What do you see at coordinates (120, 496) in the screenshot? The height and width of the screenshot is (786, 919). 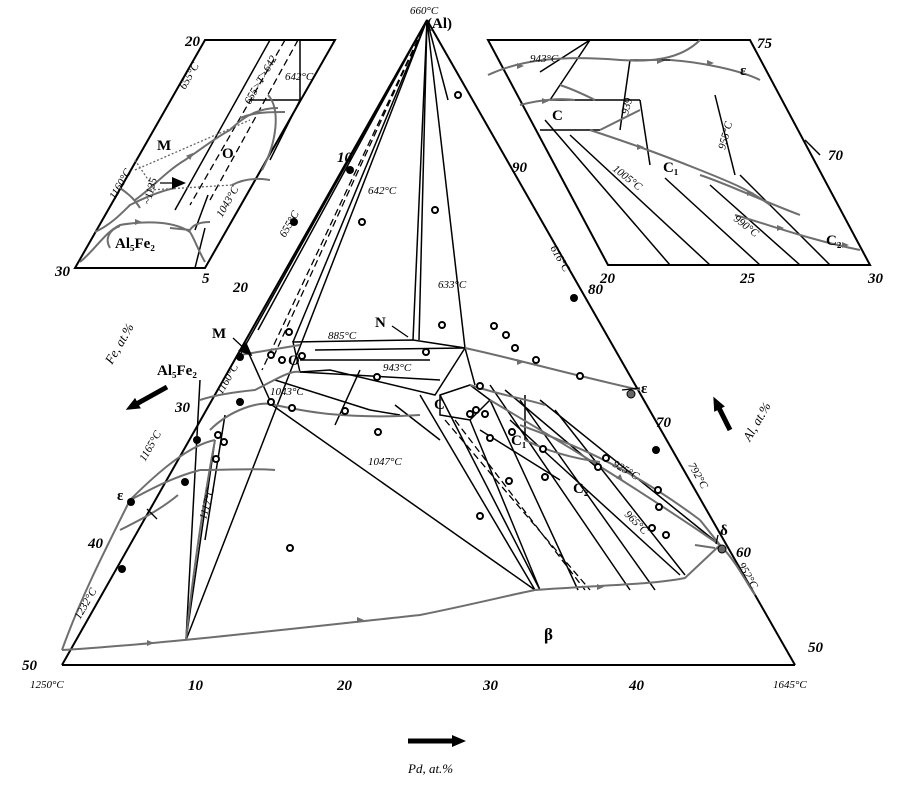 I see `phase-epsilon-left: ε` at bounding box center [120, 496].